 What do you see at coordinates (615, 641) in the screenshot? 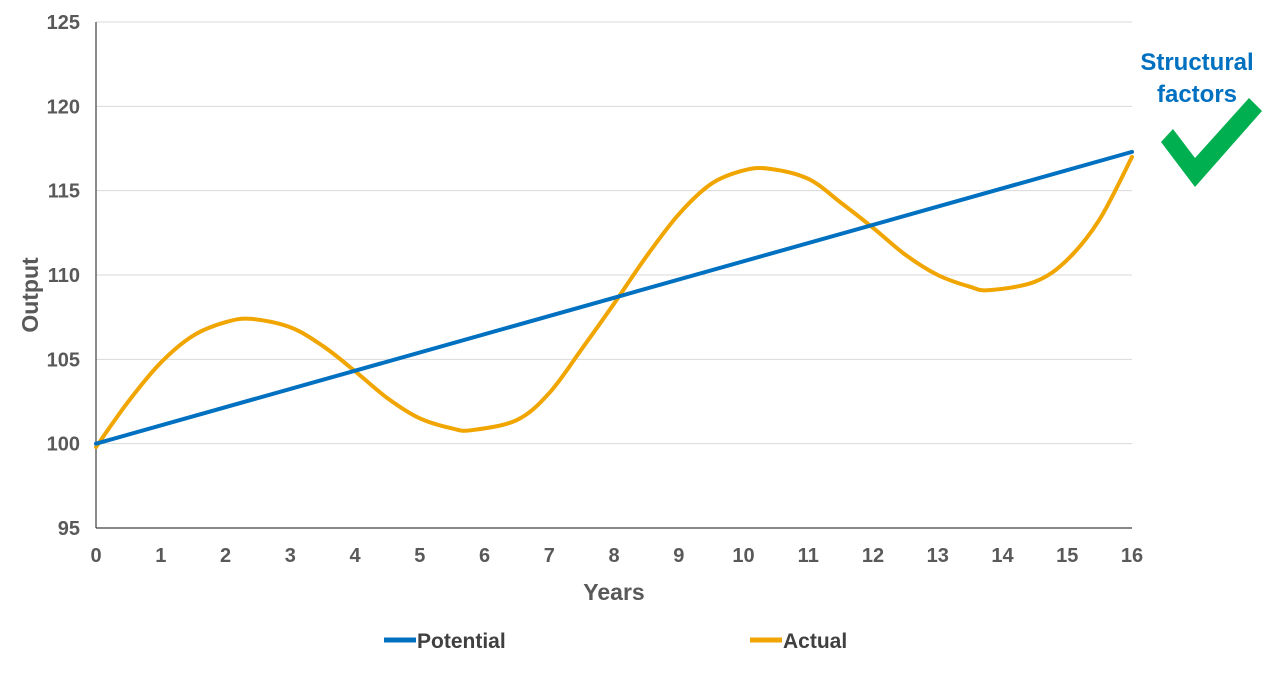
I see `legend: Potential Actual` at bounding box center [615, 641].